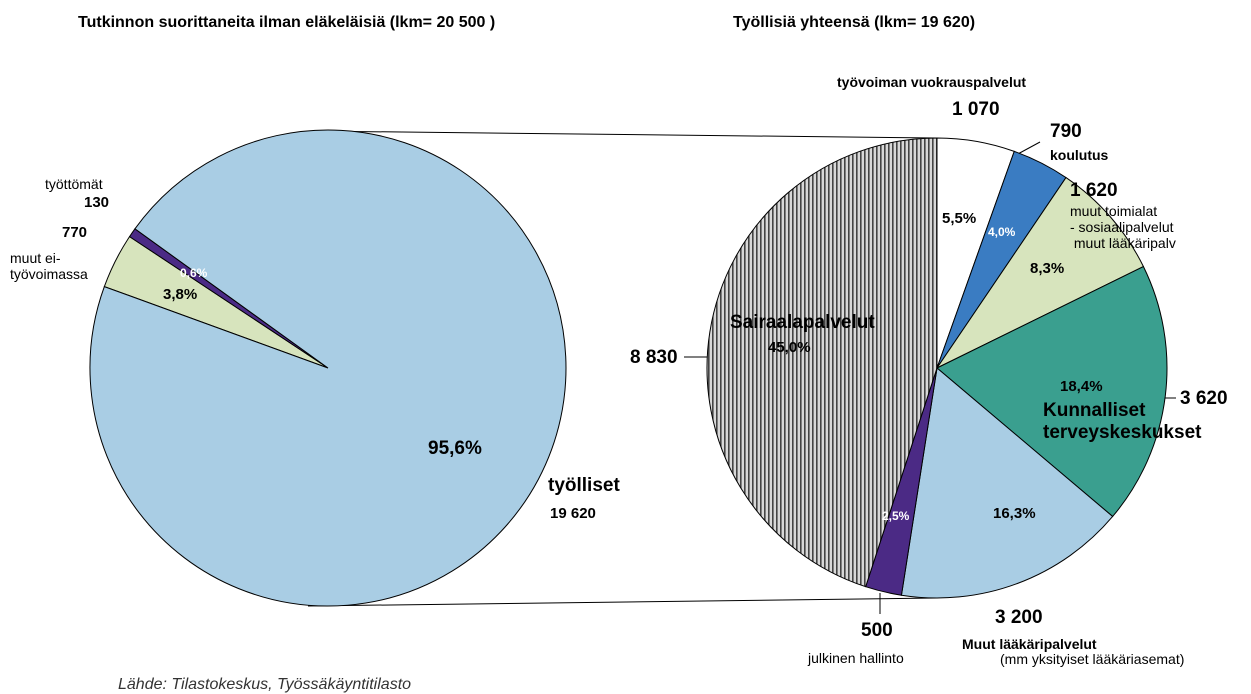 The width and height of the screenshot is (1251, 694). What do you see at coordinates (584, 485) in the screenshot?
I see `category-label: työlliset` at bounding box center [584, 485].